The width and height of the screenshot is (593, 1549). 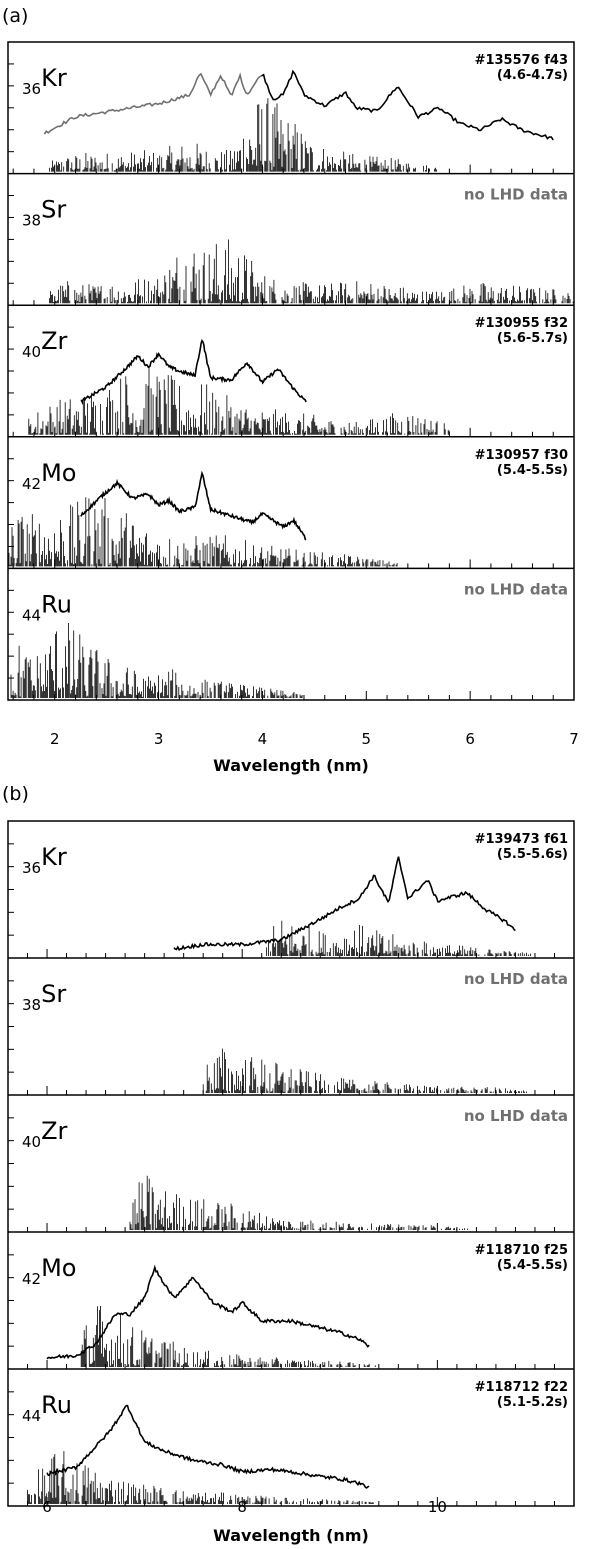 I want to click on spectrum-row-zr: 40Zr no LHD data, so click(x=291, y=1163).